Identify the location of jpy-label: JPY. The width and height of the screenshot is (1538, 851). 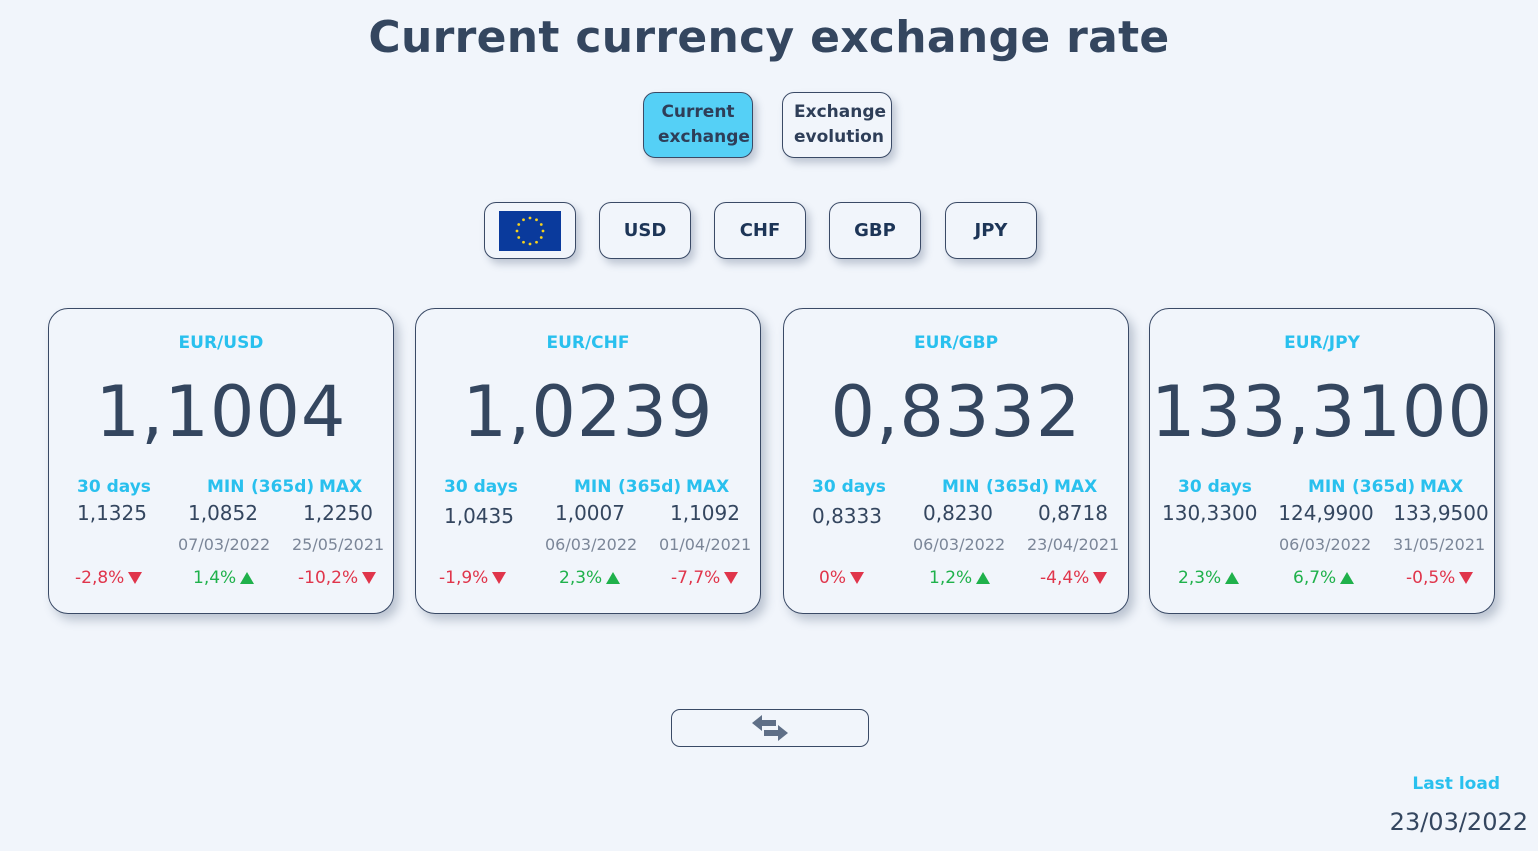
(991, 230).